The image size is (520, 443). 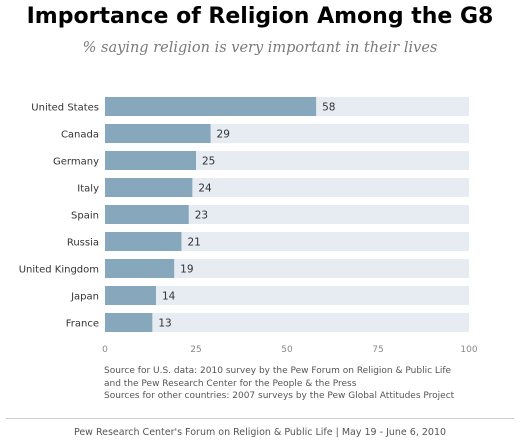 I want to click on bar-germany, so click(x=150, y=160).